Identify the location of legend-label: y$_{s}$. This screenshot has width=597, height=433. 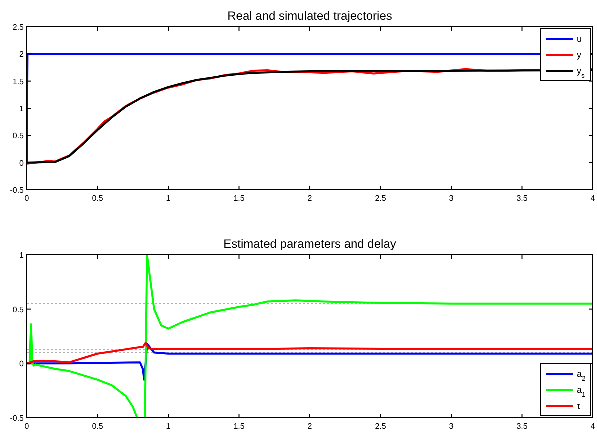
(581, 73).